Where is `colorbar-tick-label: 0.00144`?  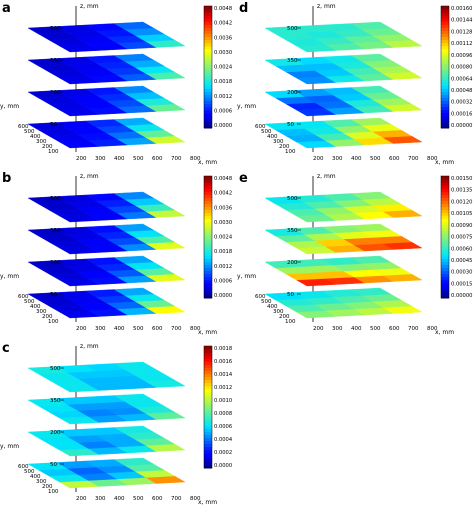 colorbar-tick-label: 0.00144 is located at coordinates (462, 21).